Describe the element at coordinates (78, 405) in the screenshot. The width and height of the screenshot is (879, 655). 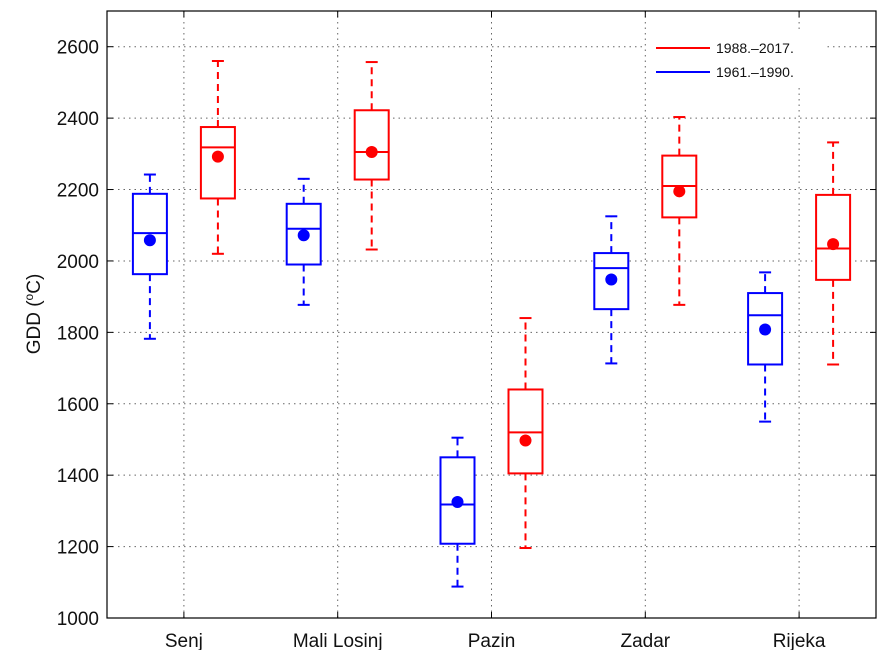
I see `y-tick-label: 1600` at that location.